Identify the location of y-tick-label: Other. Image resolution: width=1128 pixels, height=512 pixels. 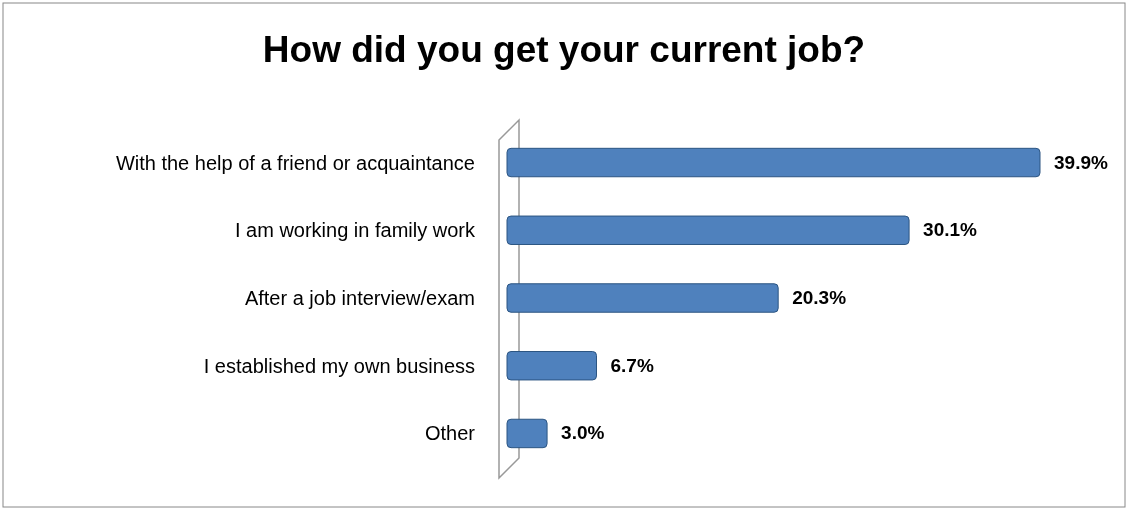
(450, 433).